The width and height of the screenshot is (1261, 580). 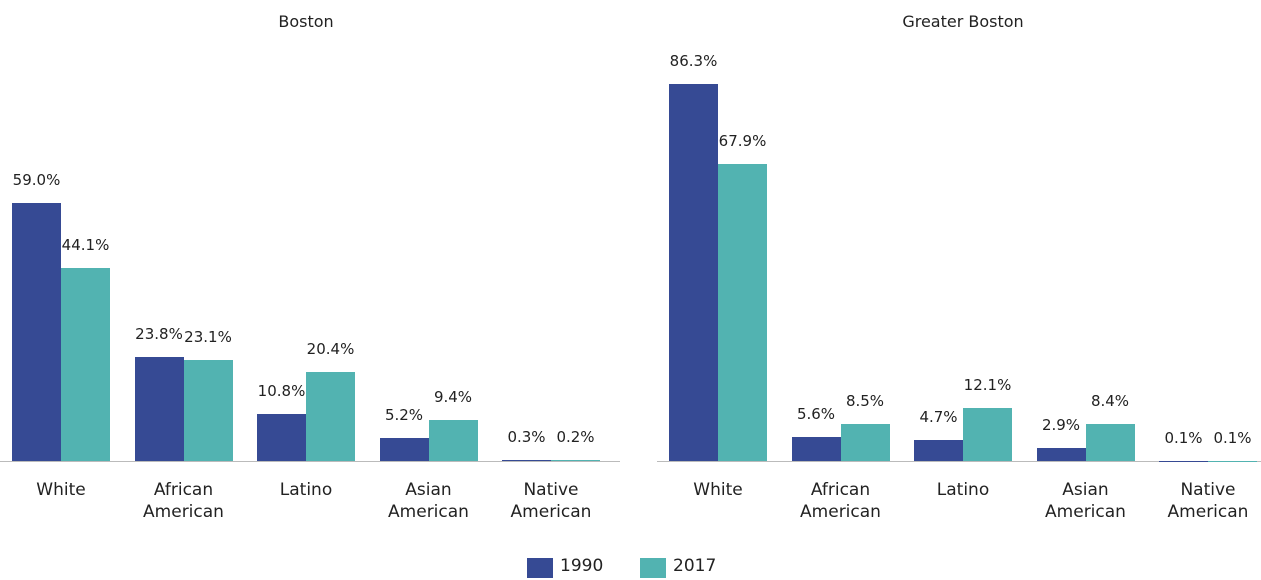 What do you see at coordinates (938, 417) in the screenshot?
I see `data-label: 4.7%` at bounding box center [938, 417].